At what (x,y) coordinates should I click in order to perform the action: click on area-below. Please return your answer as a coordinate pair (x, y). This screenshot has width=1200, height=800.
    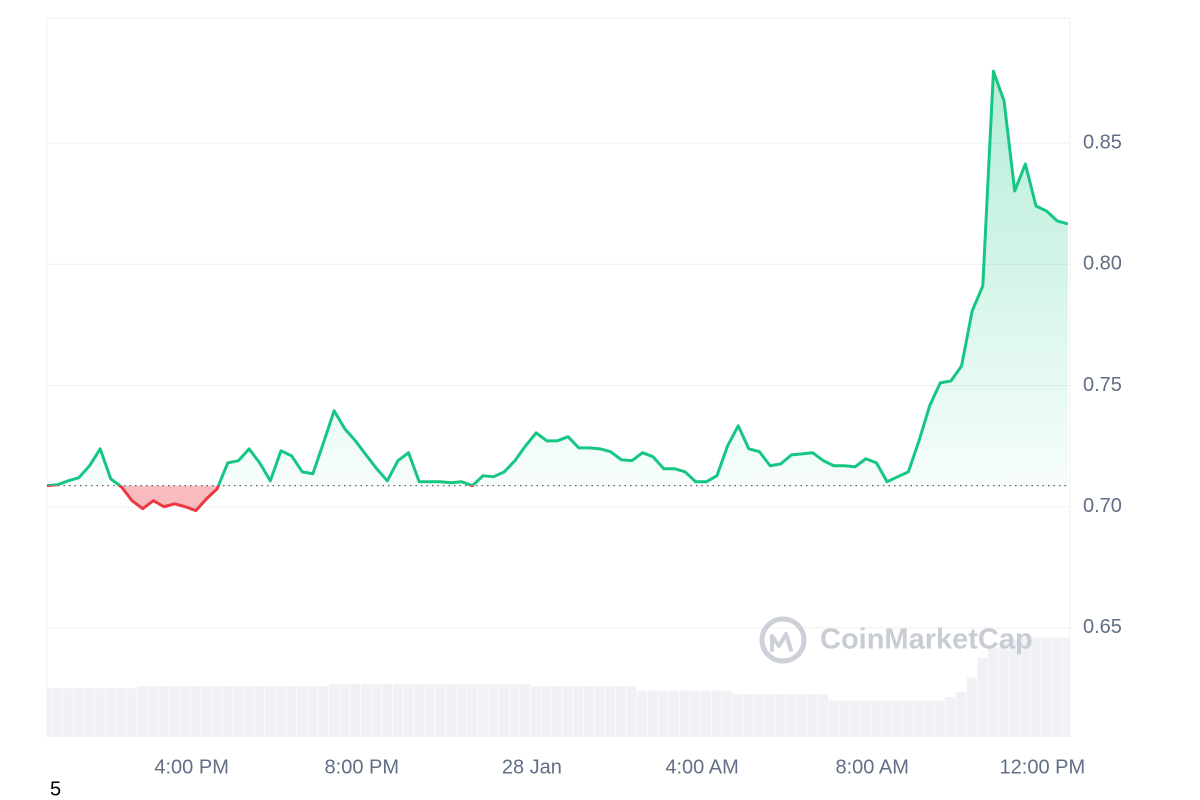
    Looking at the image, I should click on (260, 498).